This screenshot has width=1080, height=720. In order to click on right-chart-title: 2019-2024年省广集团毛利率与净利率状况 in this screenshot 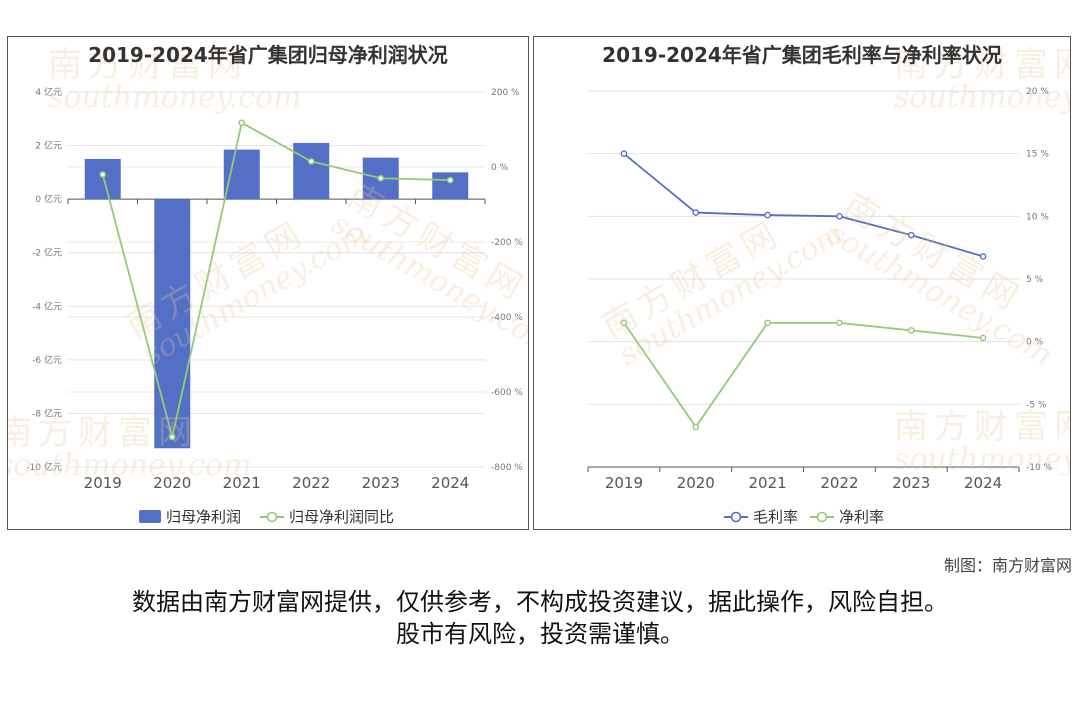, I will do `click(802, 55)`.